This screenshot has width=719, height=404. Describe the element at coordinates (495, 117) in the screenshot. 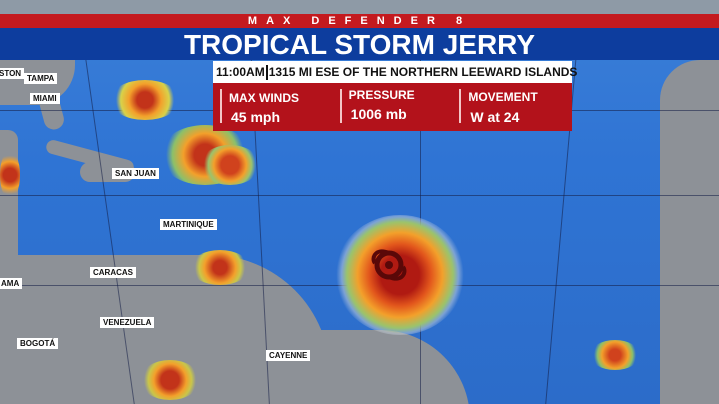

I see `stat-value: W at 24` at that location.